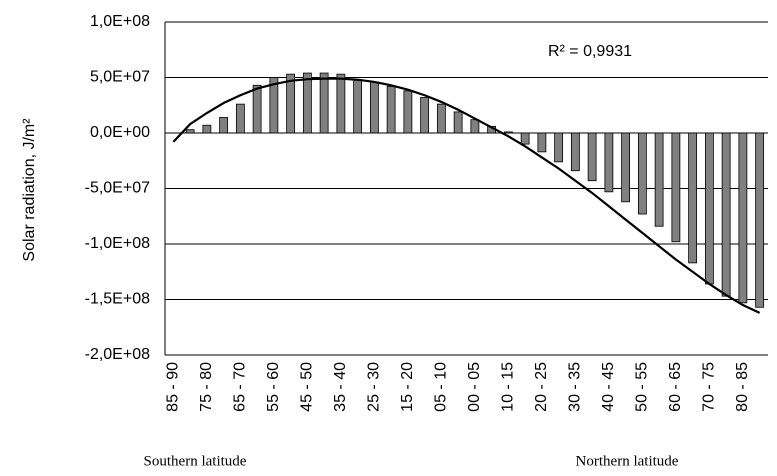 The image size is (777, 476). I want to click on x-tick-label: 75 - 80, so click(206, 387).